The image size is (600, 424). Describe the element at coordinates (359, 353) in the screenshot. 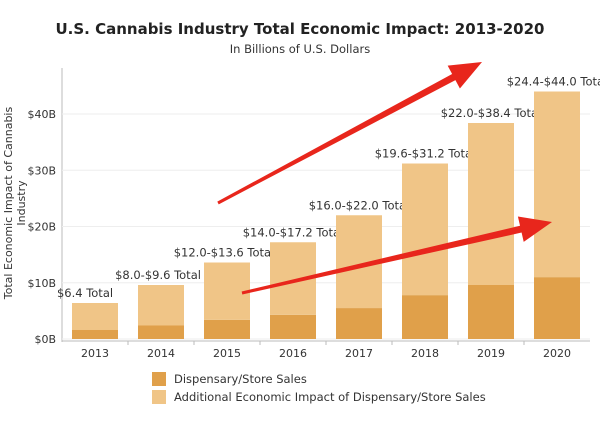

I see `x-tick-label: 2017` at that location.